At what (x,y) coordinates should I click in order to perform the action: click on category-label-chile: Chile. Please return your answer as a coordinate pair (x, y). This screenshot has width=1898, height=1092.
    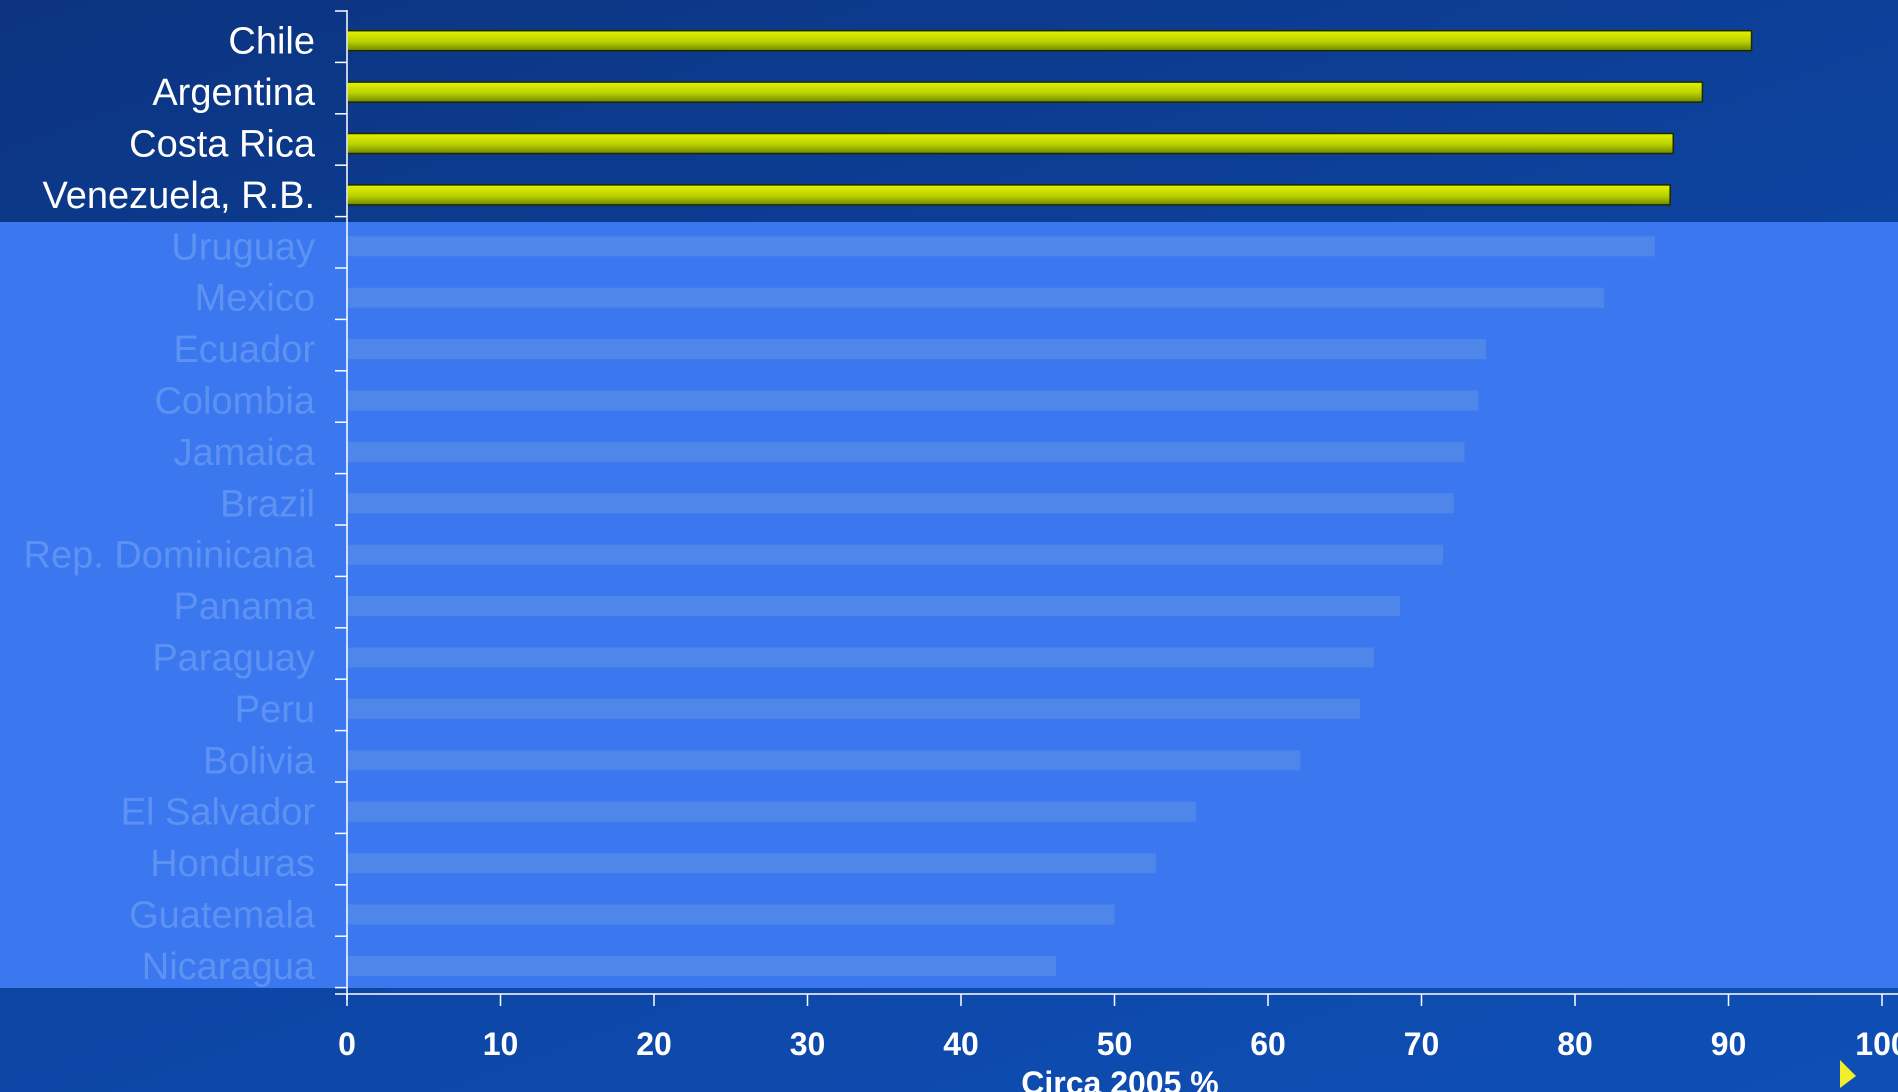
    Looking at the image, I should click on (271, 42).